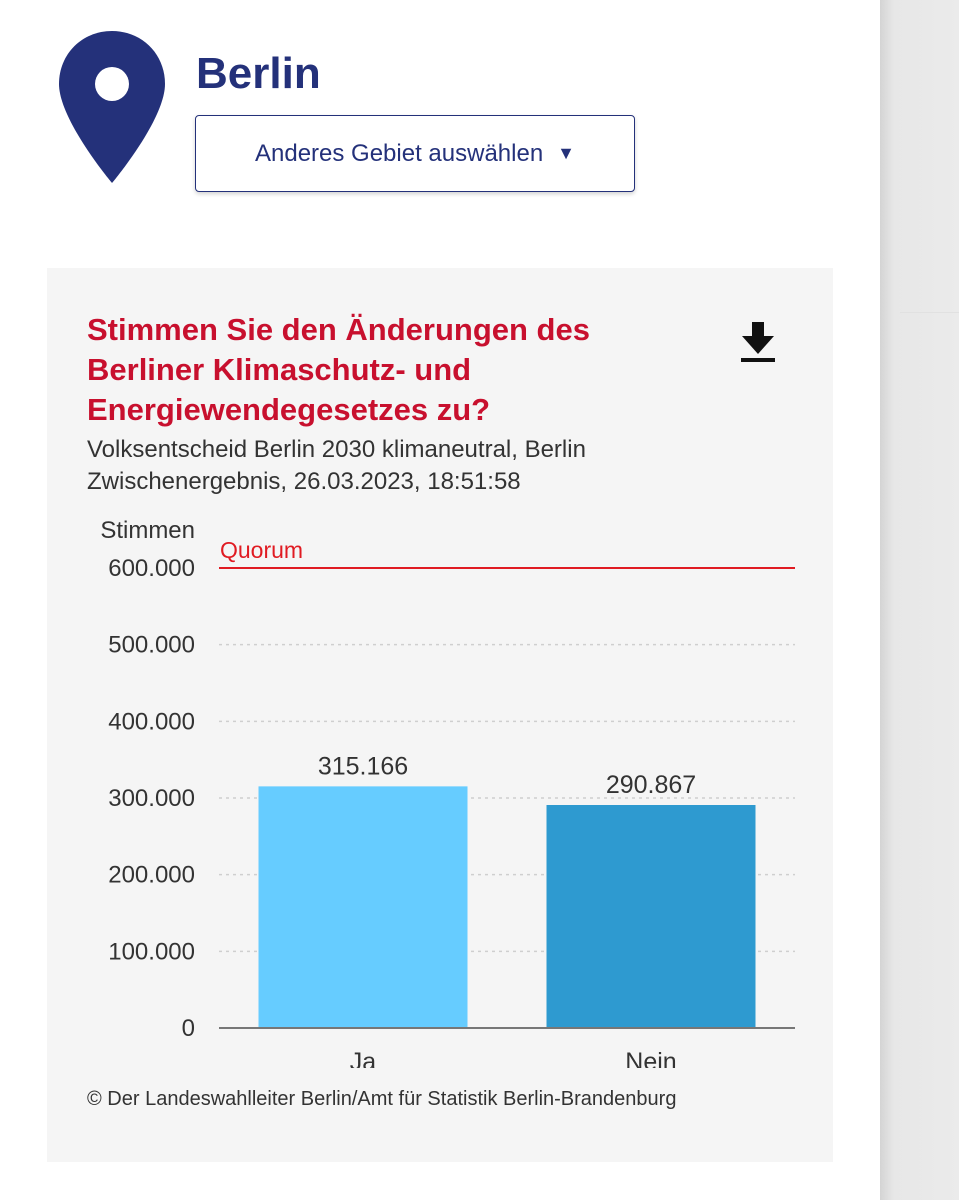  I want to click on caret-down-icon: ▼, so click(566, 153).